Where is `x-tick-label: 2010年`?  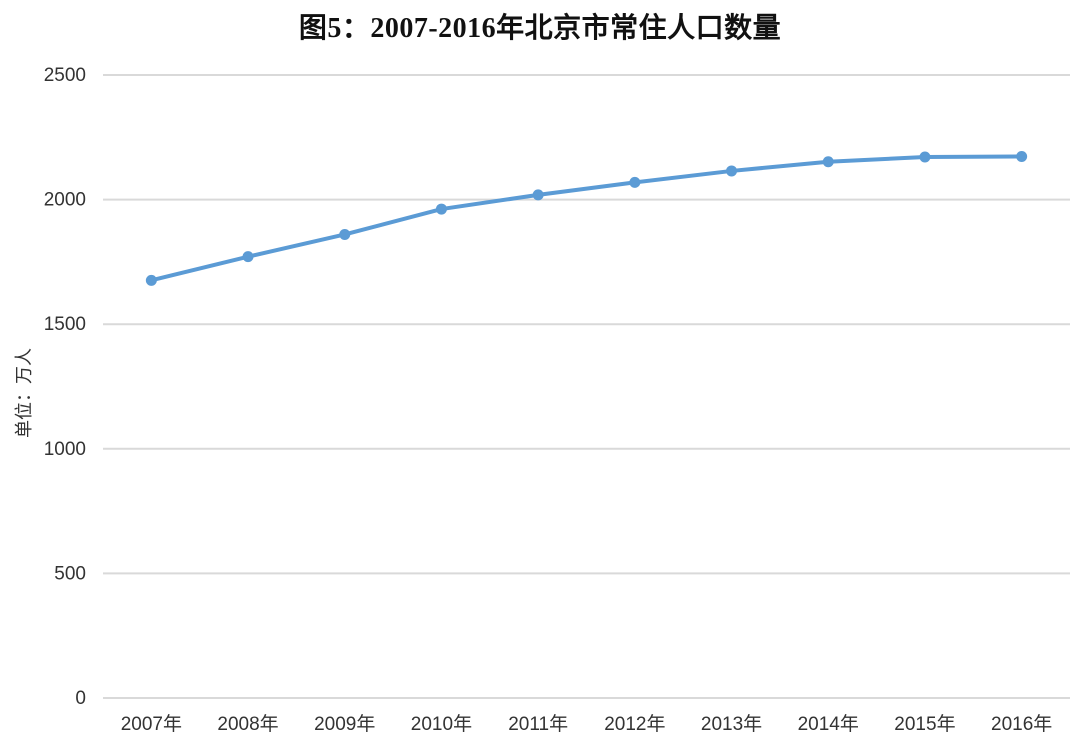 x-tick-label: 2010年 is located at coordinates (441, 724).